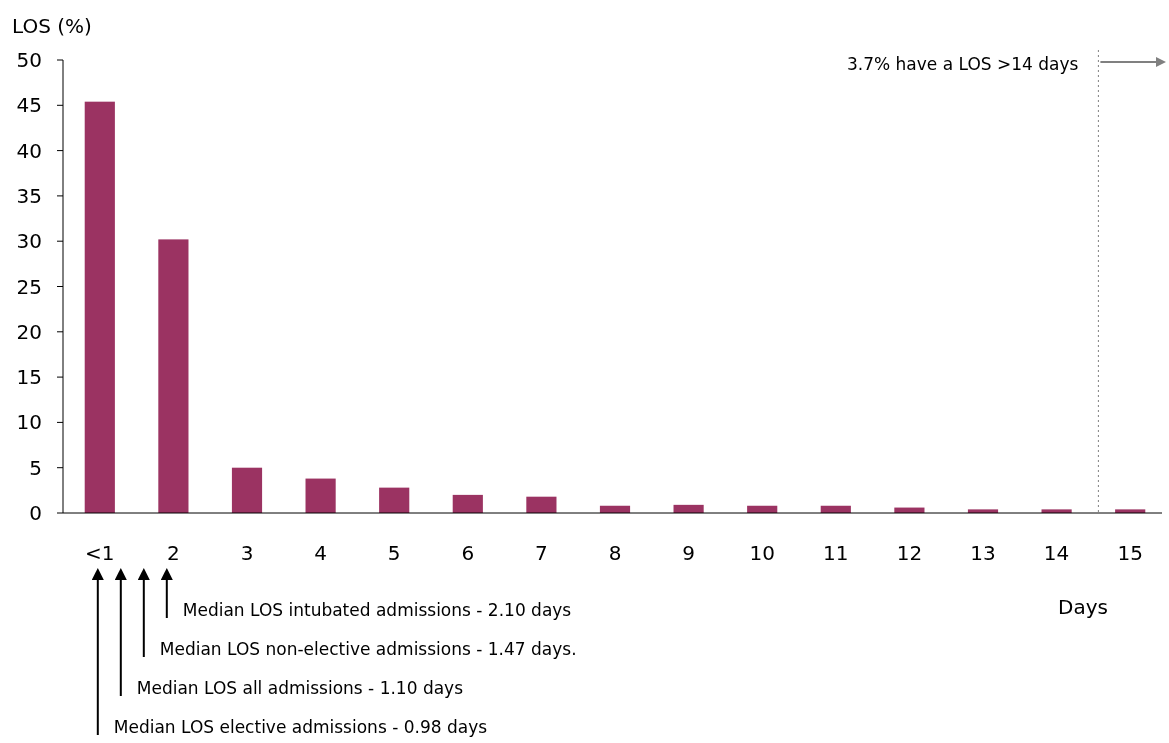  Describe the element at coordinates (29, 105) in the screenshot. I see `y-tick-label: 45` at that location.